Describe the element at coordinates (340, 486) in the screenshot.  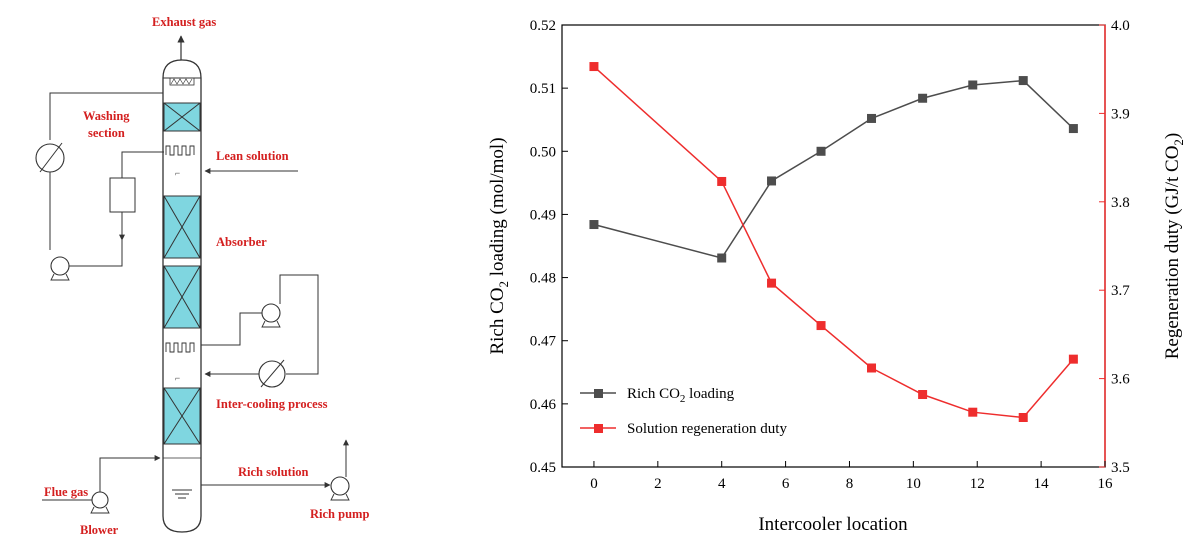
I see `rich-pump` at that location.